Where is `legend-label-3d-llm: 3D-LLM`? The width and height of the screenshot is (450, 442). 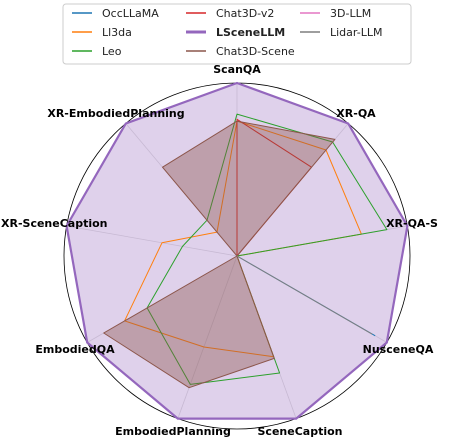 legend-label-3d-llm: 3D-LLM is located at coordinates (350, 13).